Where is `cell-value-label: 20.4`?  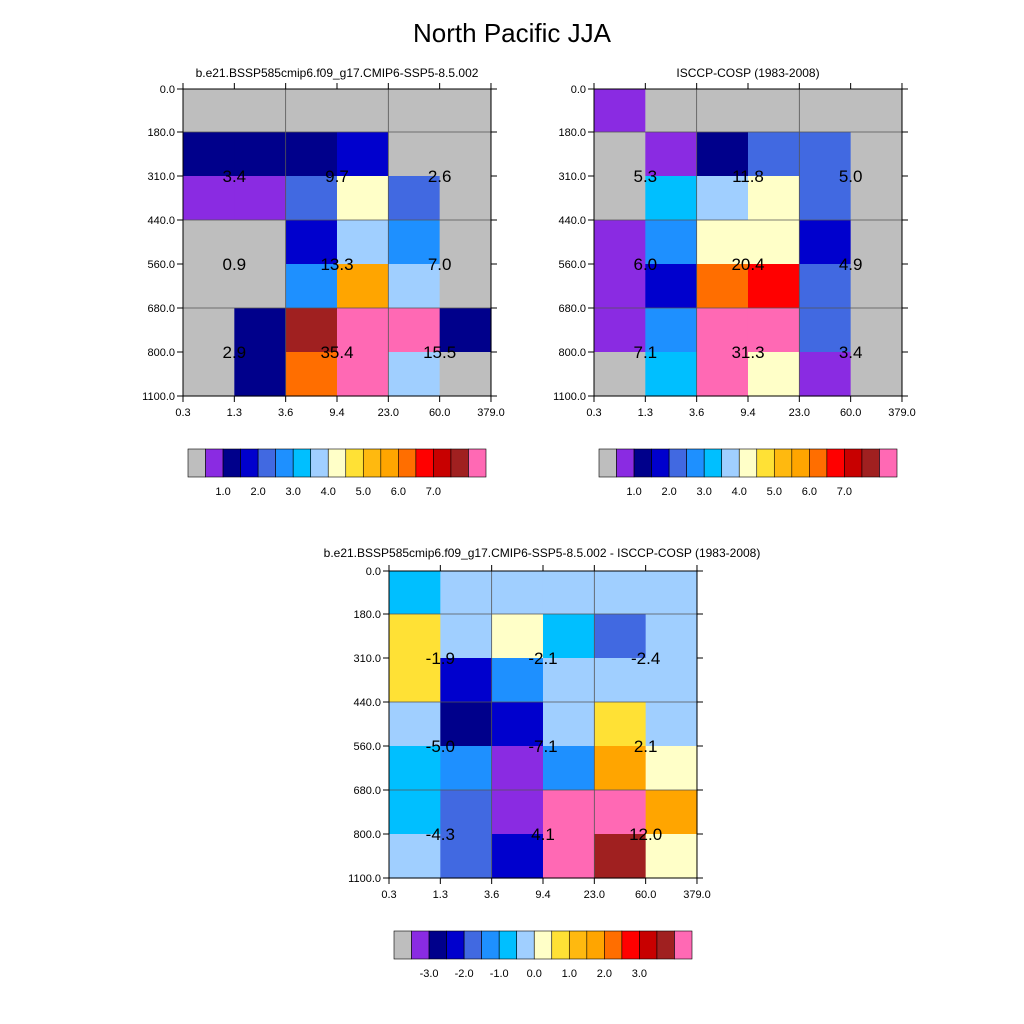
cell-value-label: 20.4 is located at coordinates (747, 264).